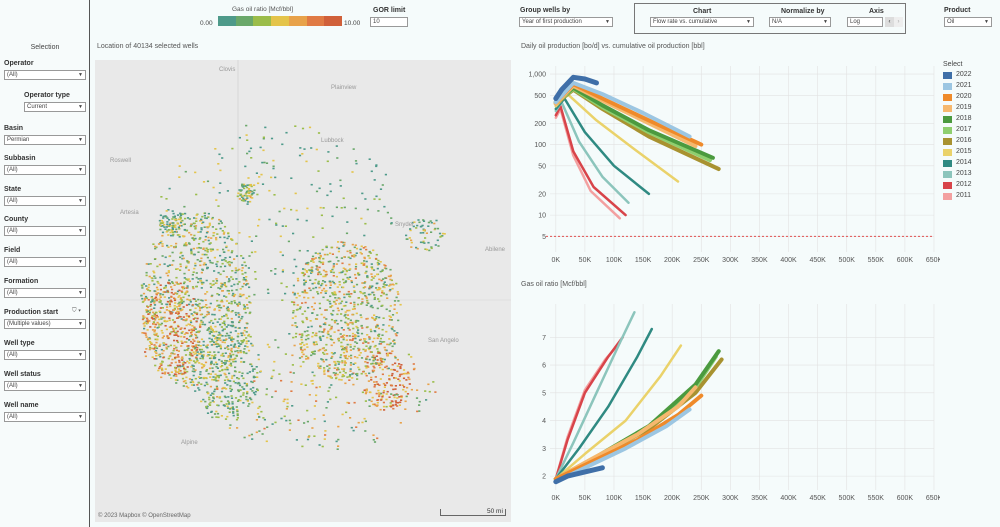 The image size is (1000, 527). What do you see at coordinates (898, 22) in the screenshot?
I see `chevron-right-icon: ›` at bounding box center [898, 22].